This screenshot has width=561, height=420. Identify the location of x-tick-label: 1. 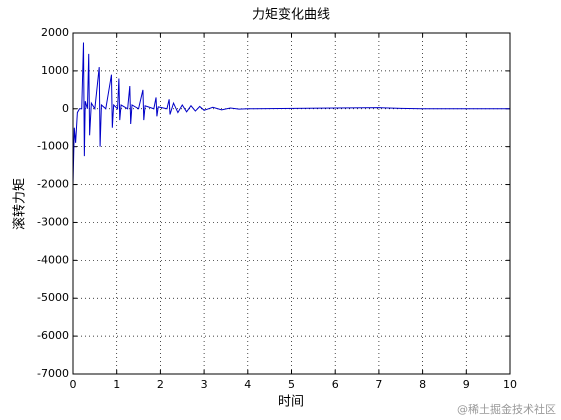
(116, 384).